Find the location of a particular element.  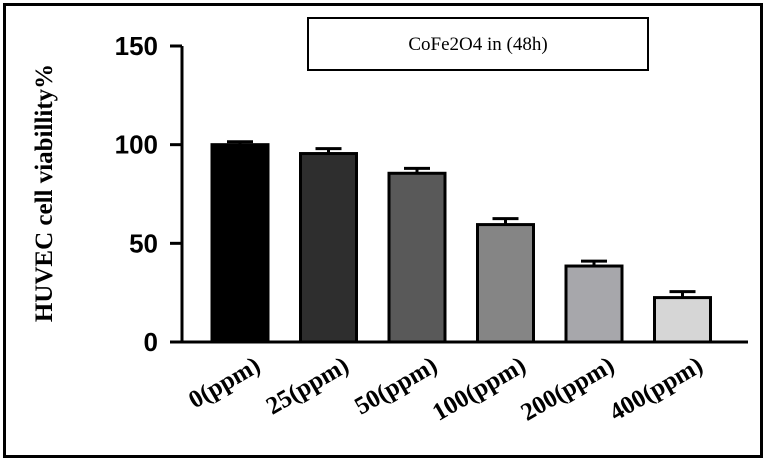

bar-25(ppm) is located at coordinates (328, 248).